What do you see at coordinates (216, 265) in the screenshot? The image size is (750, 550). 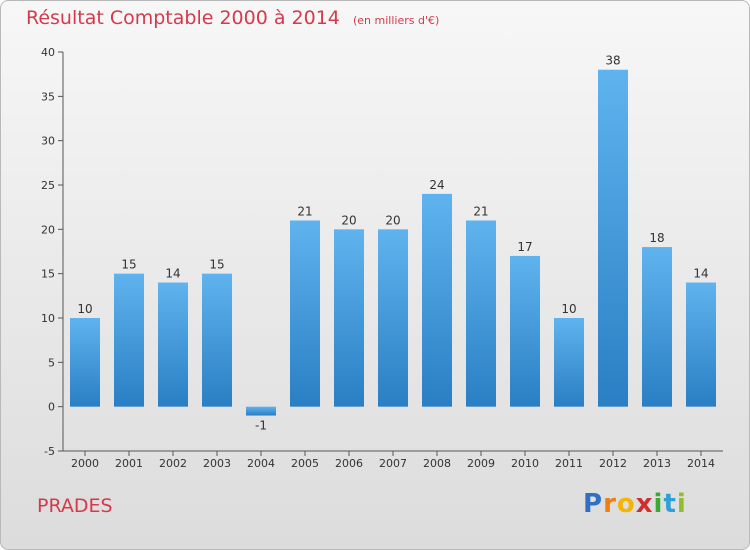 I see `data-label-2003: 15` at bounding box center [216, 265].